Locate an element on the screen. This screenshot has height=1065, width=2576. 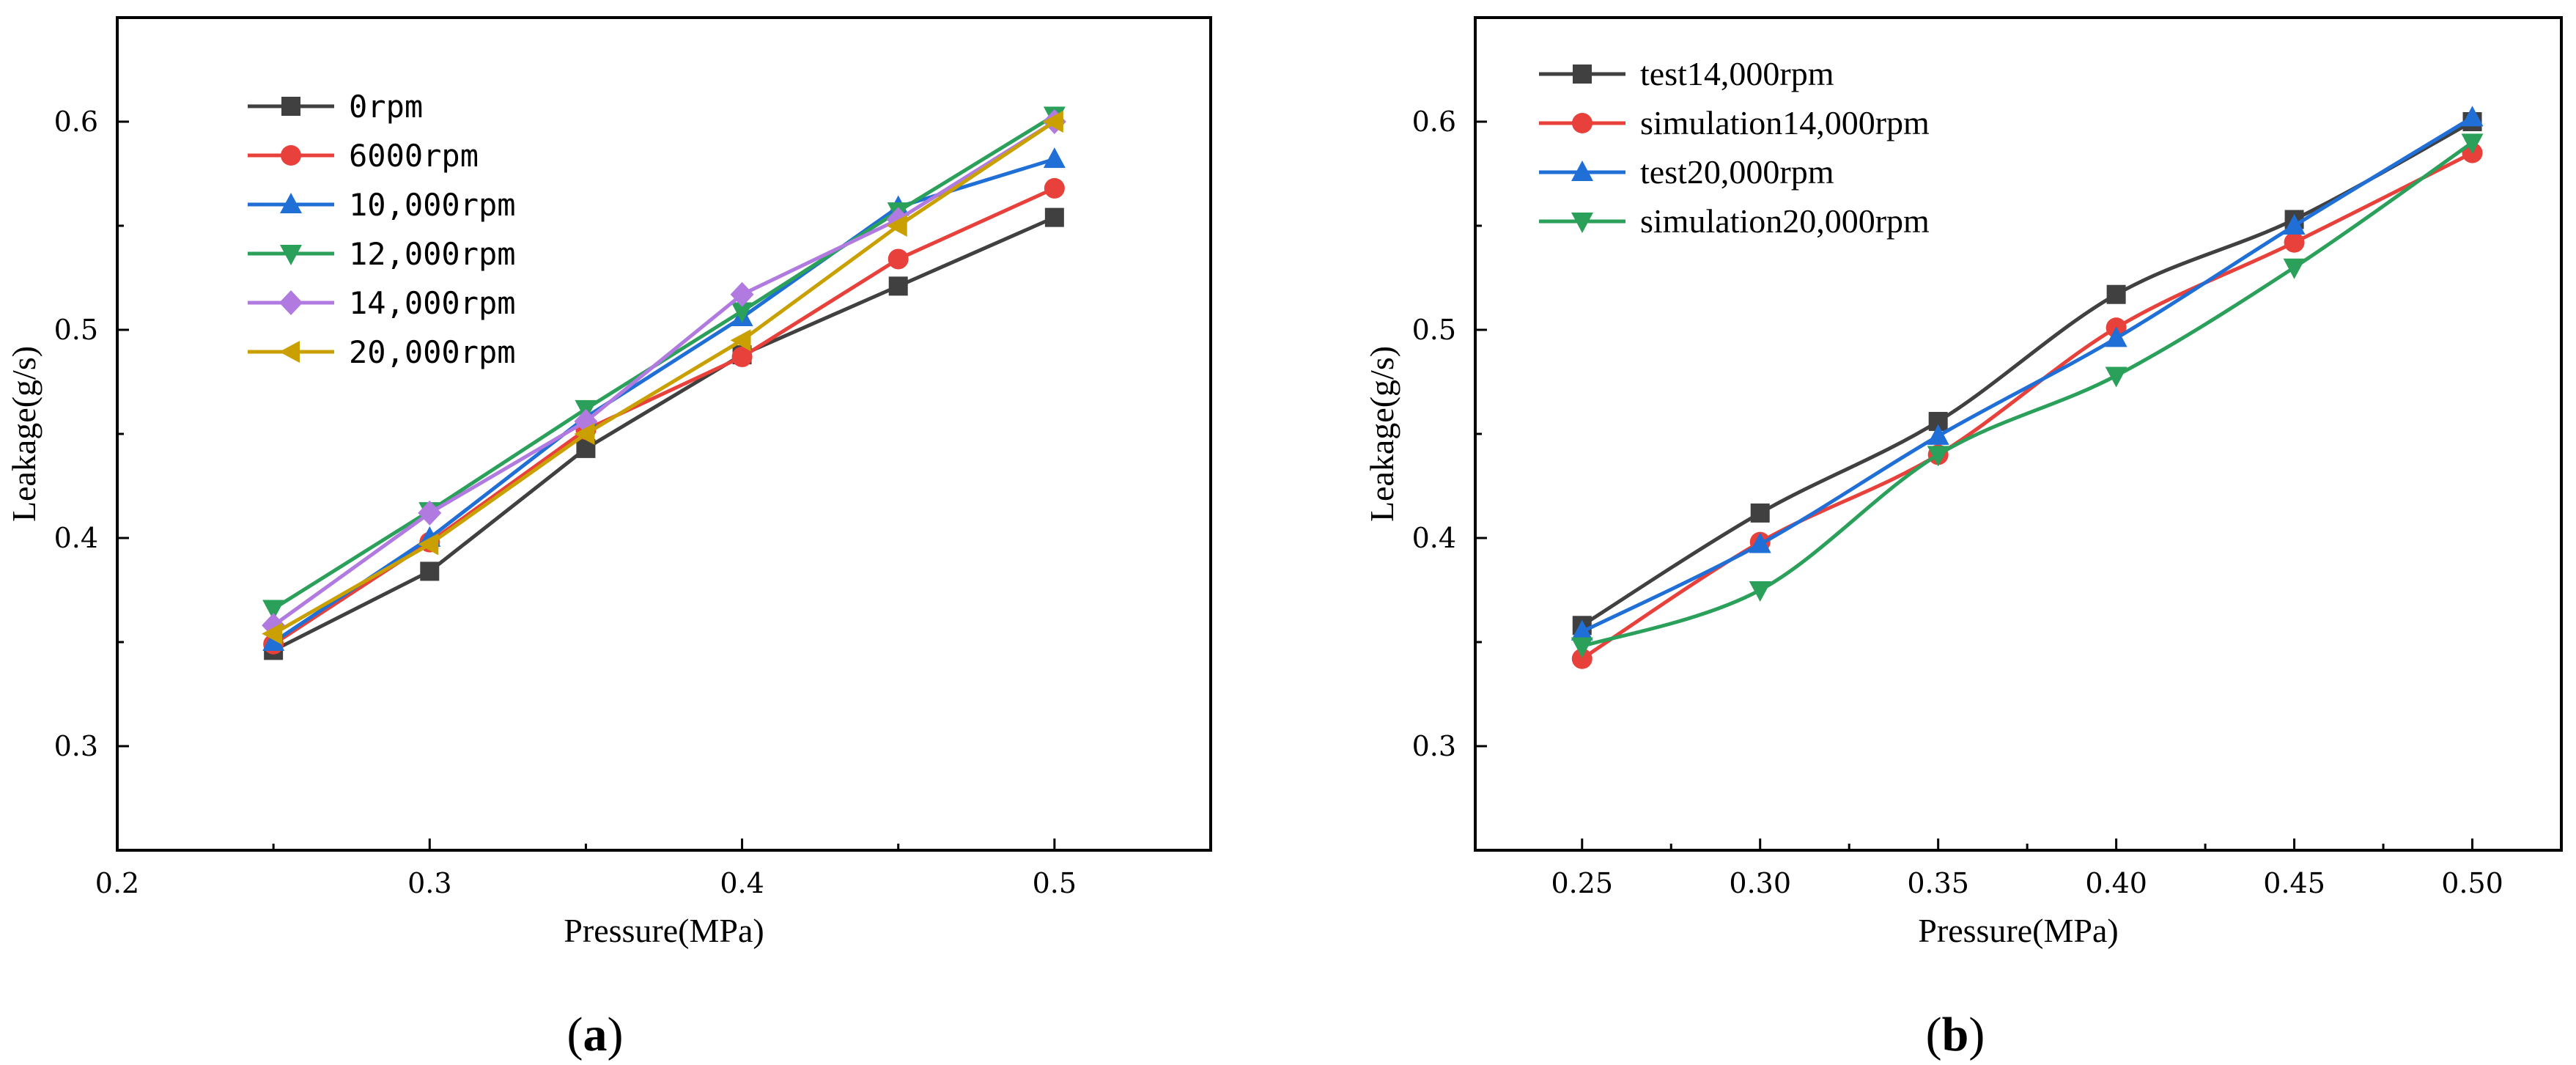
series-10,000rpm is located at coordinates (664, 399).